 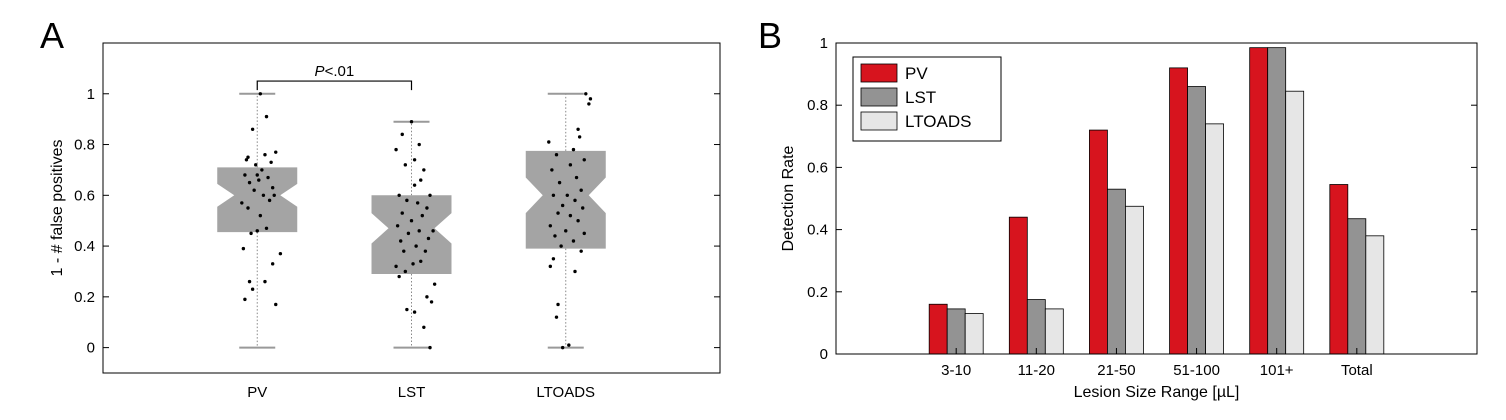 What do you see at coordinates (920, 97) in the screenshot?
I see `legend-label: LST` at bounding box center [920, 97].